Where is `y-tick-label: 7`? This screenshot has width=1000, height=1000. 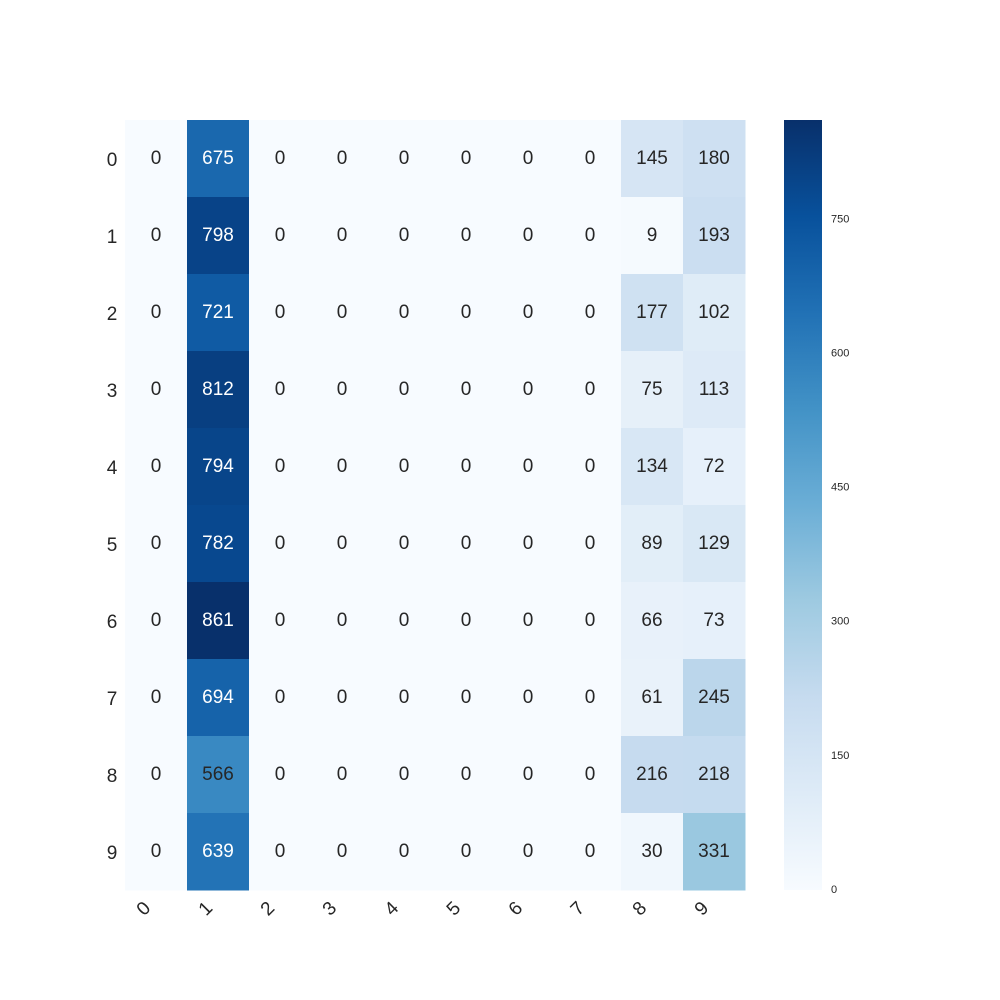
y-tick-label: 7 is located at coordinates (112, 699).